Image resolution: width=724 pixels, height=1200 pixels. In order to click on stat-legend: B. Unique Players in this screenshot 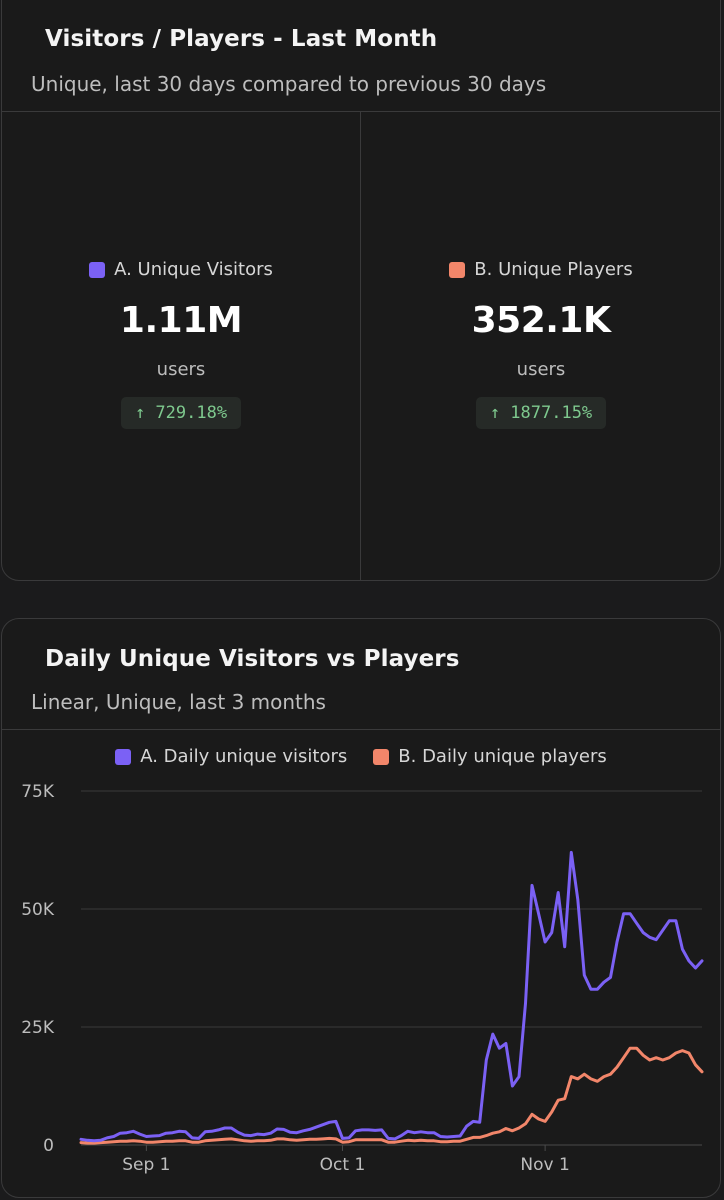, I will do `click(541, 269)`.